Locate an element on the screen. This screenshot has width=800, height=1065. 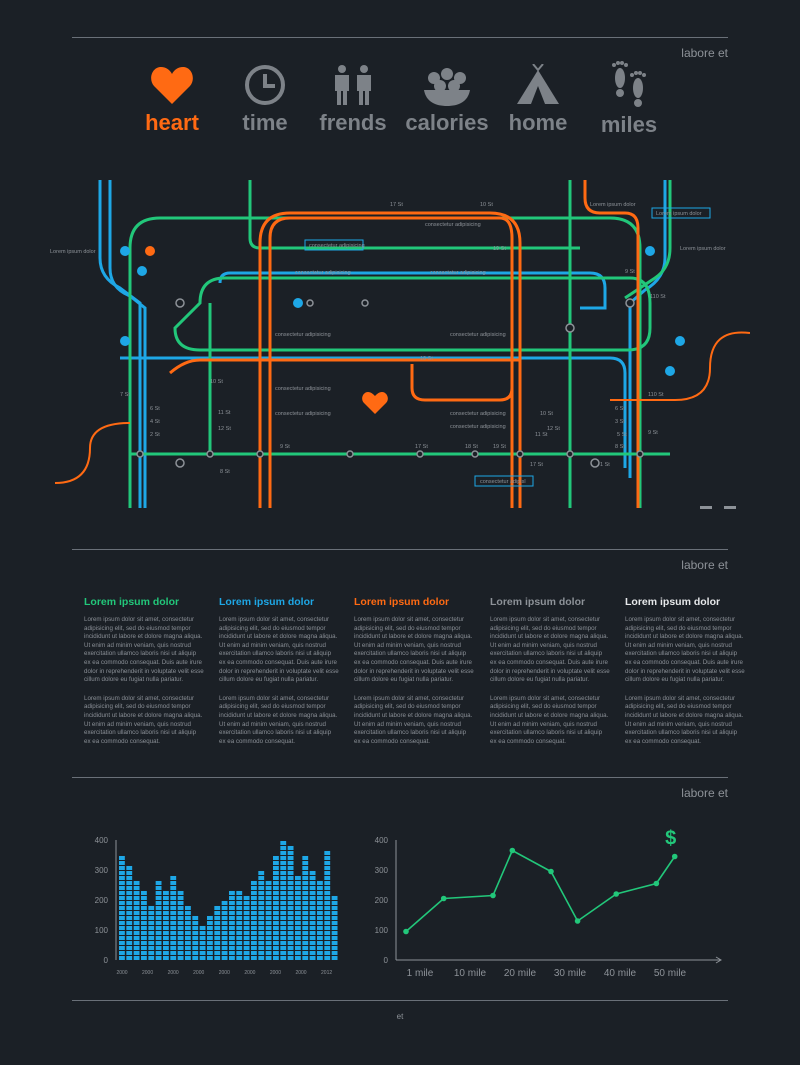
map-scale-bar is located at coordinates (724, 507).